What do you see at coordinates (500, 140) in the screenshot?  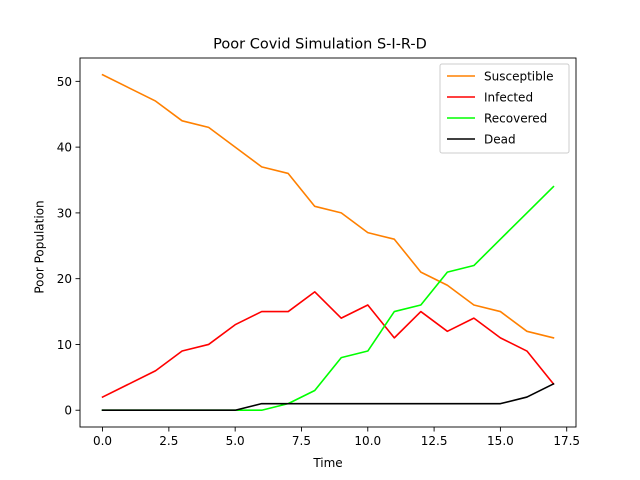 I see `legend-label-dead: Dead` at bounding box center [500, 140].